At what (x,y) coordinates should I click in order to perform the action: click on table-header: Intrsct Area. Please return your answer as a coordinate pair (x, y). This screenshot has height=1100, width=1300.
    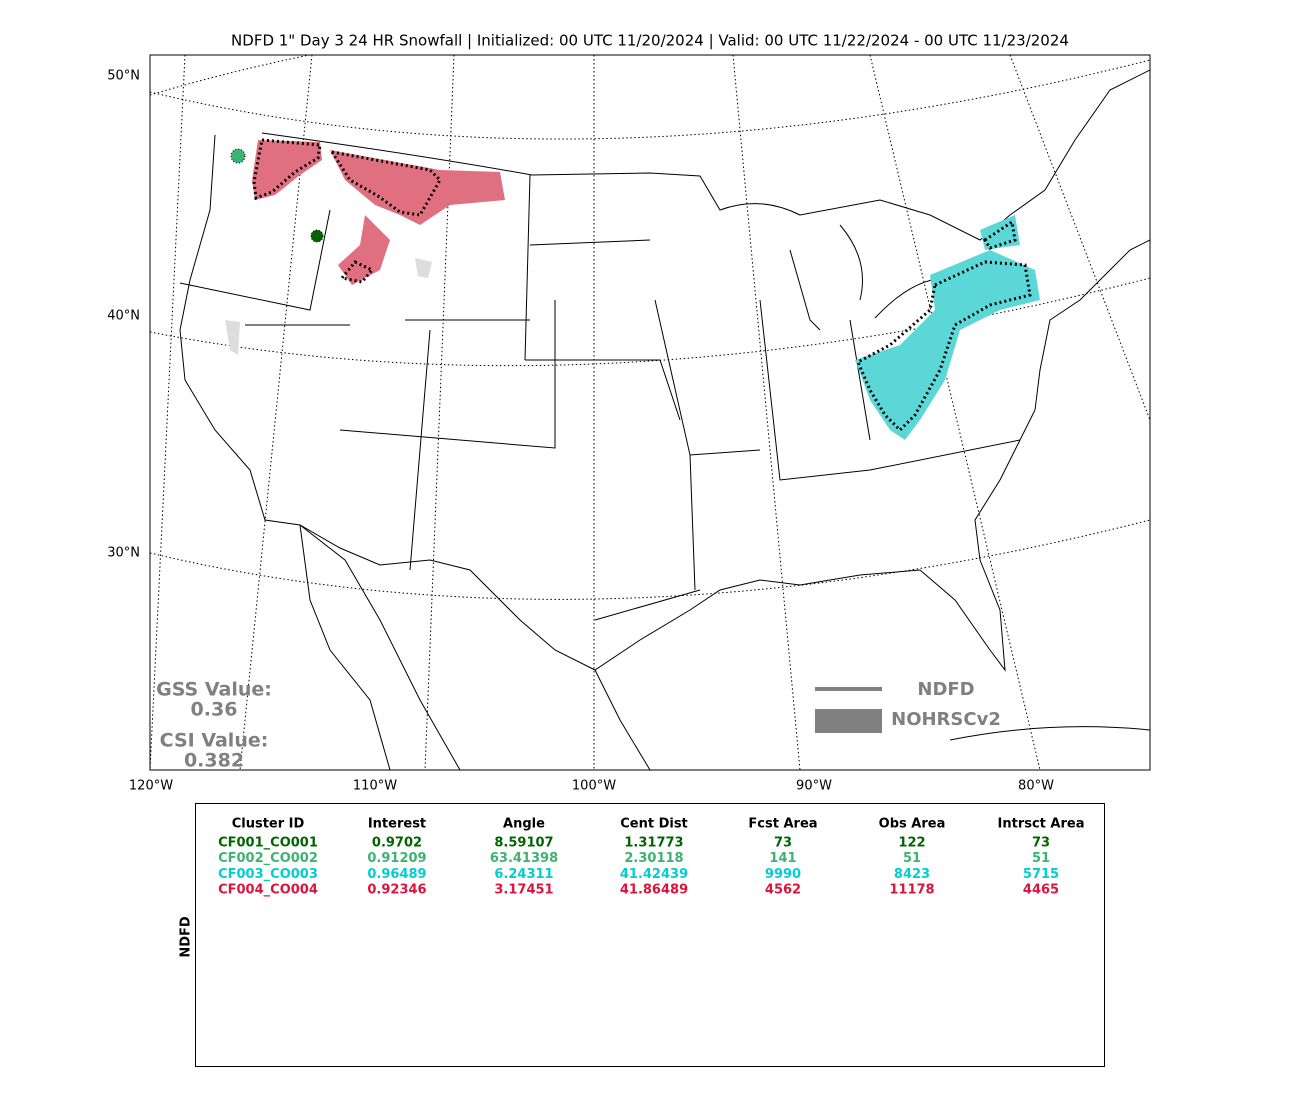
    Looking at the image, I should click on (1041, 824).